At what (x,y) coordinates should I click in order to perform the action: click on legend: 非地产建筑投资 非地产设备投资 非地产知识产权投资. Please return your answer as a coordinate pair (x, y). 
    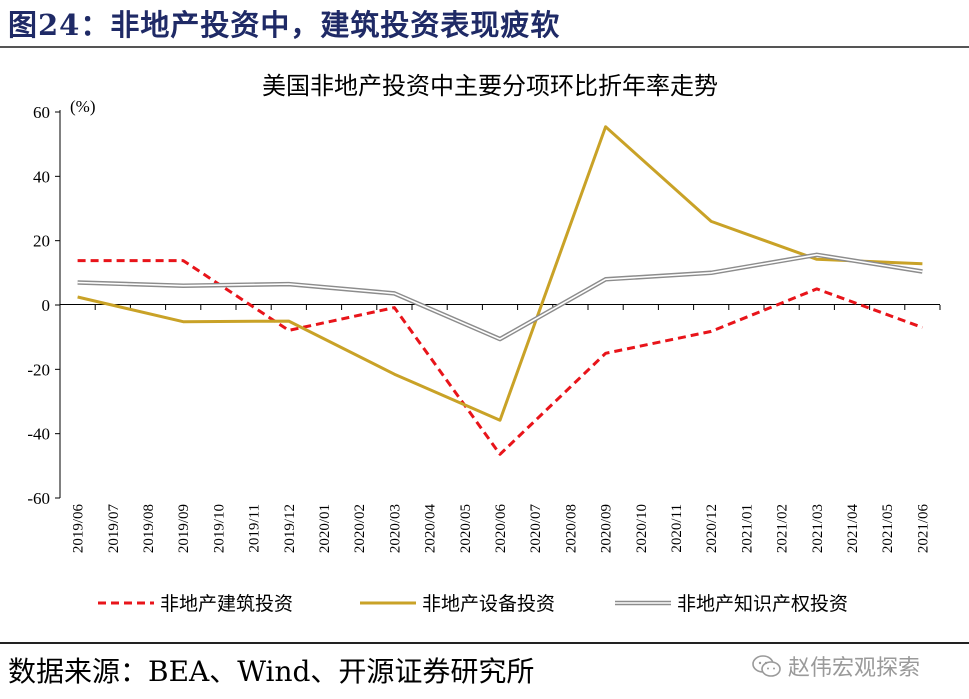
    Looking at the image, I should click on (473, 604).